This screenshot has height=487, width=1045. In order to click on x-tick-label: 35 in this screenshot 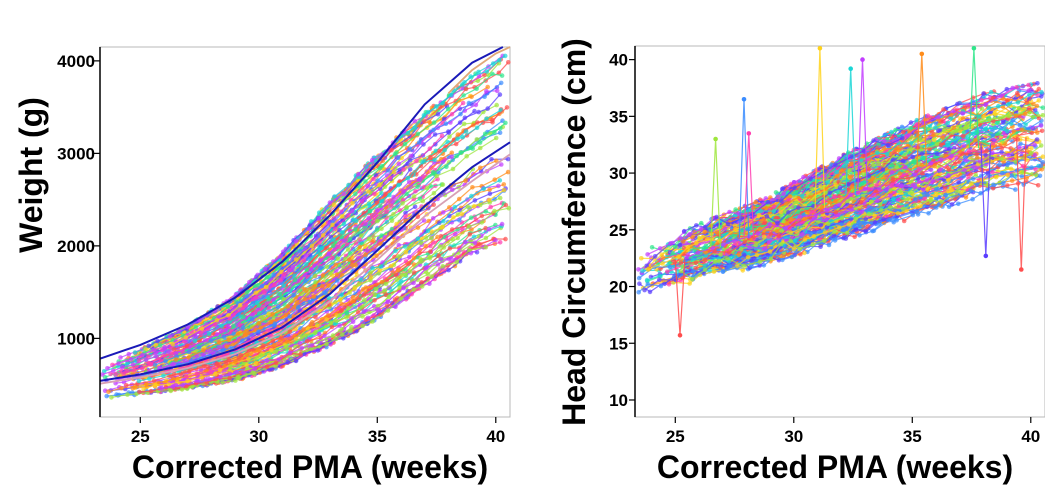, I will do `click(377, 436)`.